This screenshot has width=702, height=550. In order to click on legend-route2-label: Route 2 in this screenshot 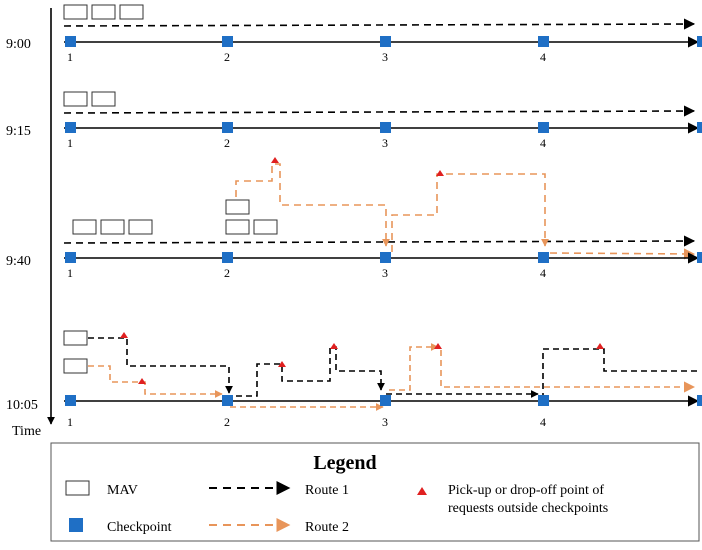, I will do `click(327, 527)`.